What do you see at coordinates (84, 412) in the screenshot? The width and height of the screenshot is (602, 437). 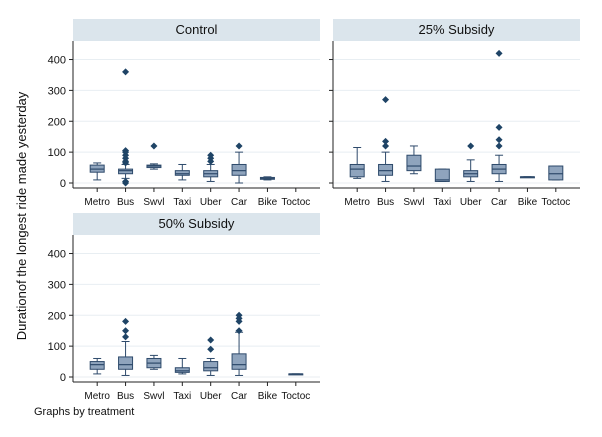 I see `graphs-by-note: Graphs by treatment` at bounding box center [84, 412].